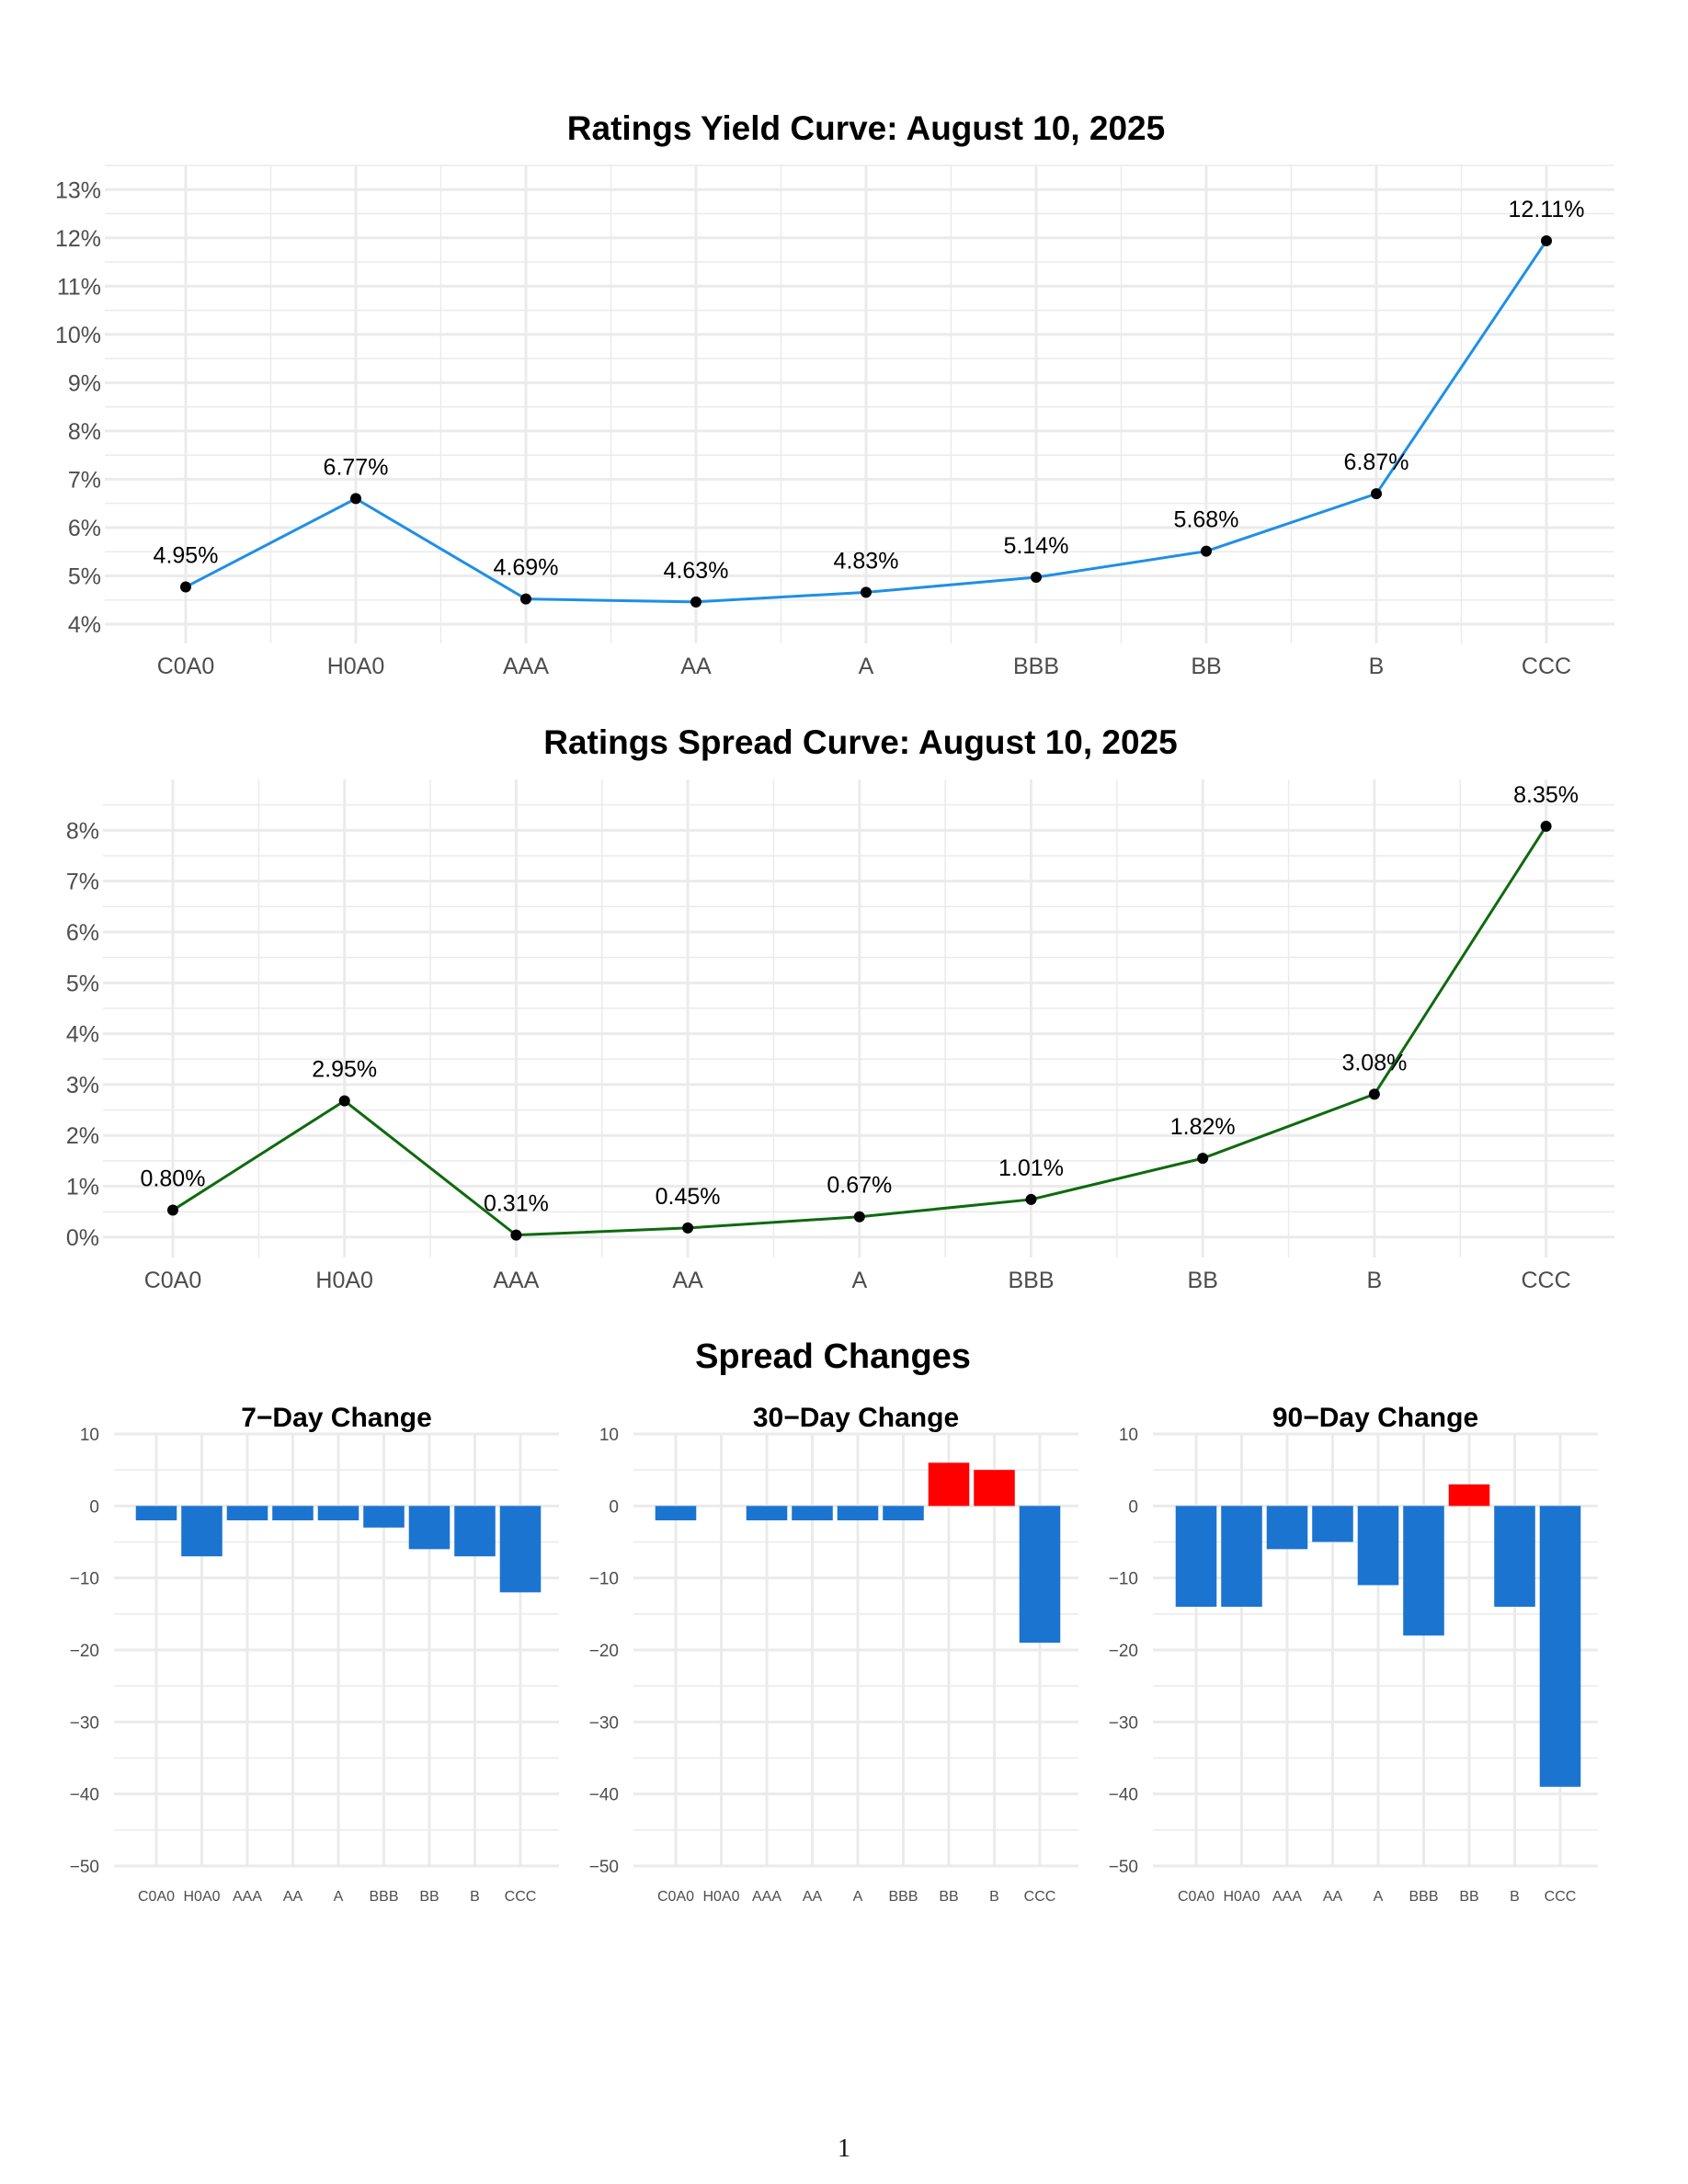 This screenshot has width=1688, height=2184. I want to click on chart-title: 90−Day Change, so click(1375, 1418).